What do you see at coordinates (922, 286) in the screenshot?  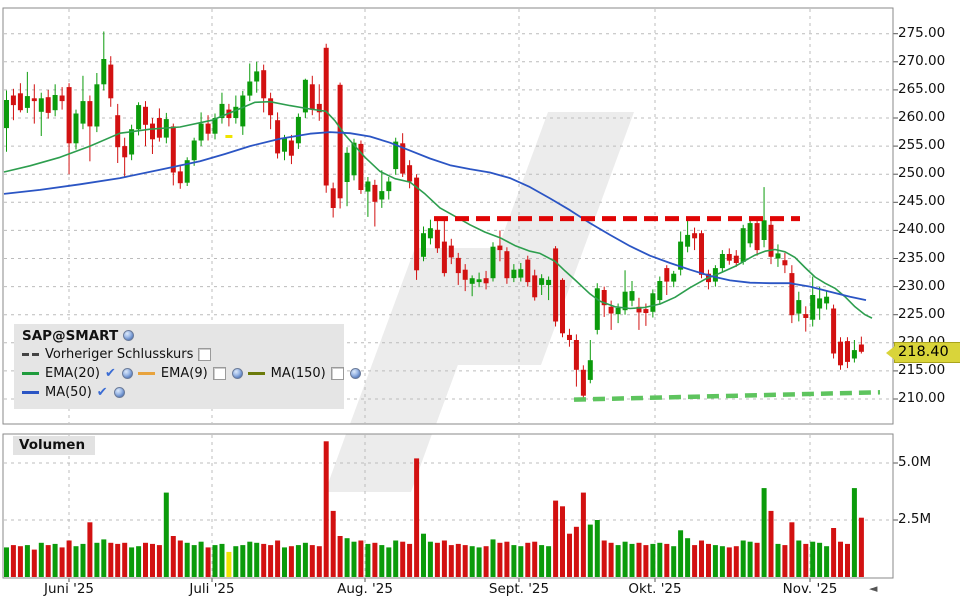 I see `price-axis-tick: 230.00` at bounding box center [922, 286].